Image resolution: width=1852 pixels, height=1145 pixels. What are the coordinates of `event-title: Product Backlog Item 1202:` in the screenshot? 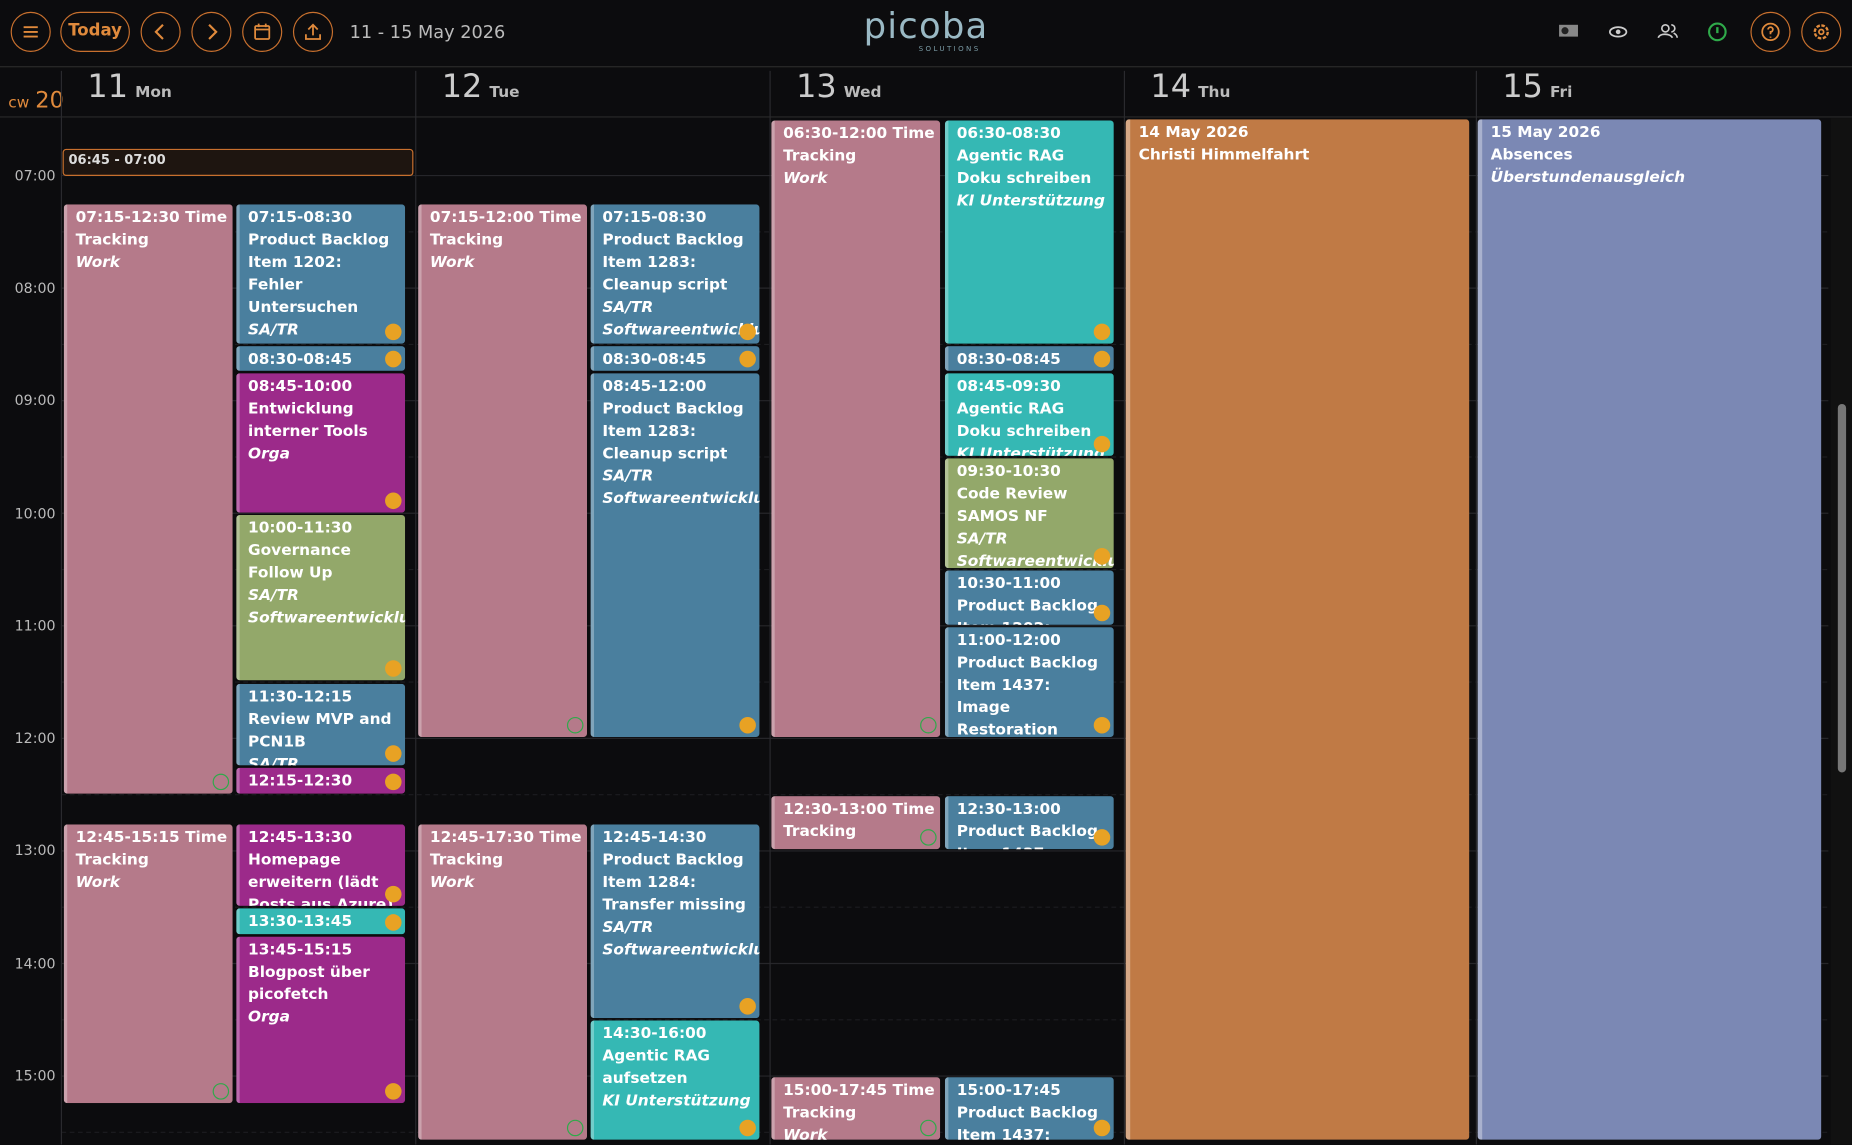 It's located at (1027, 611).